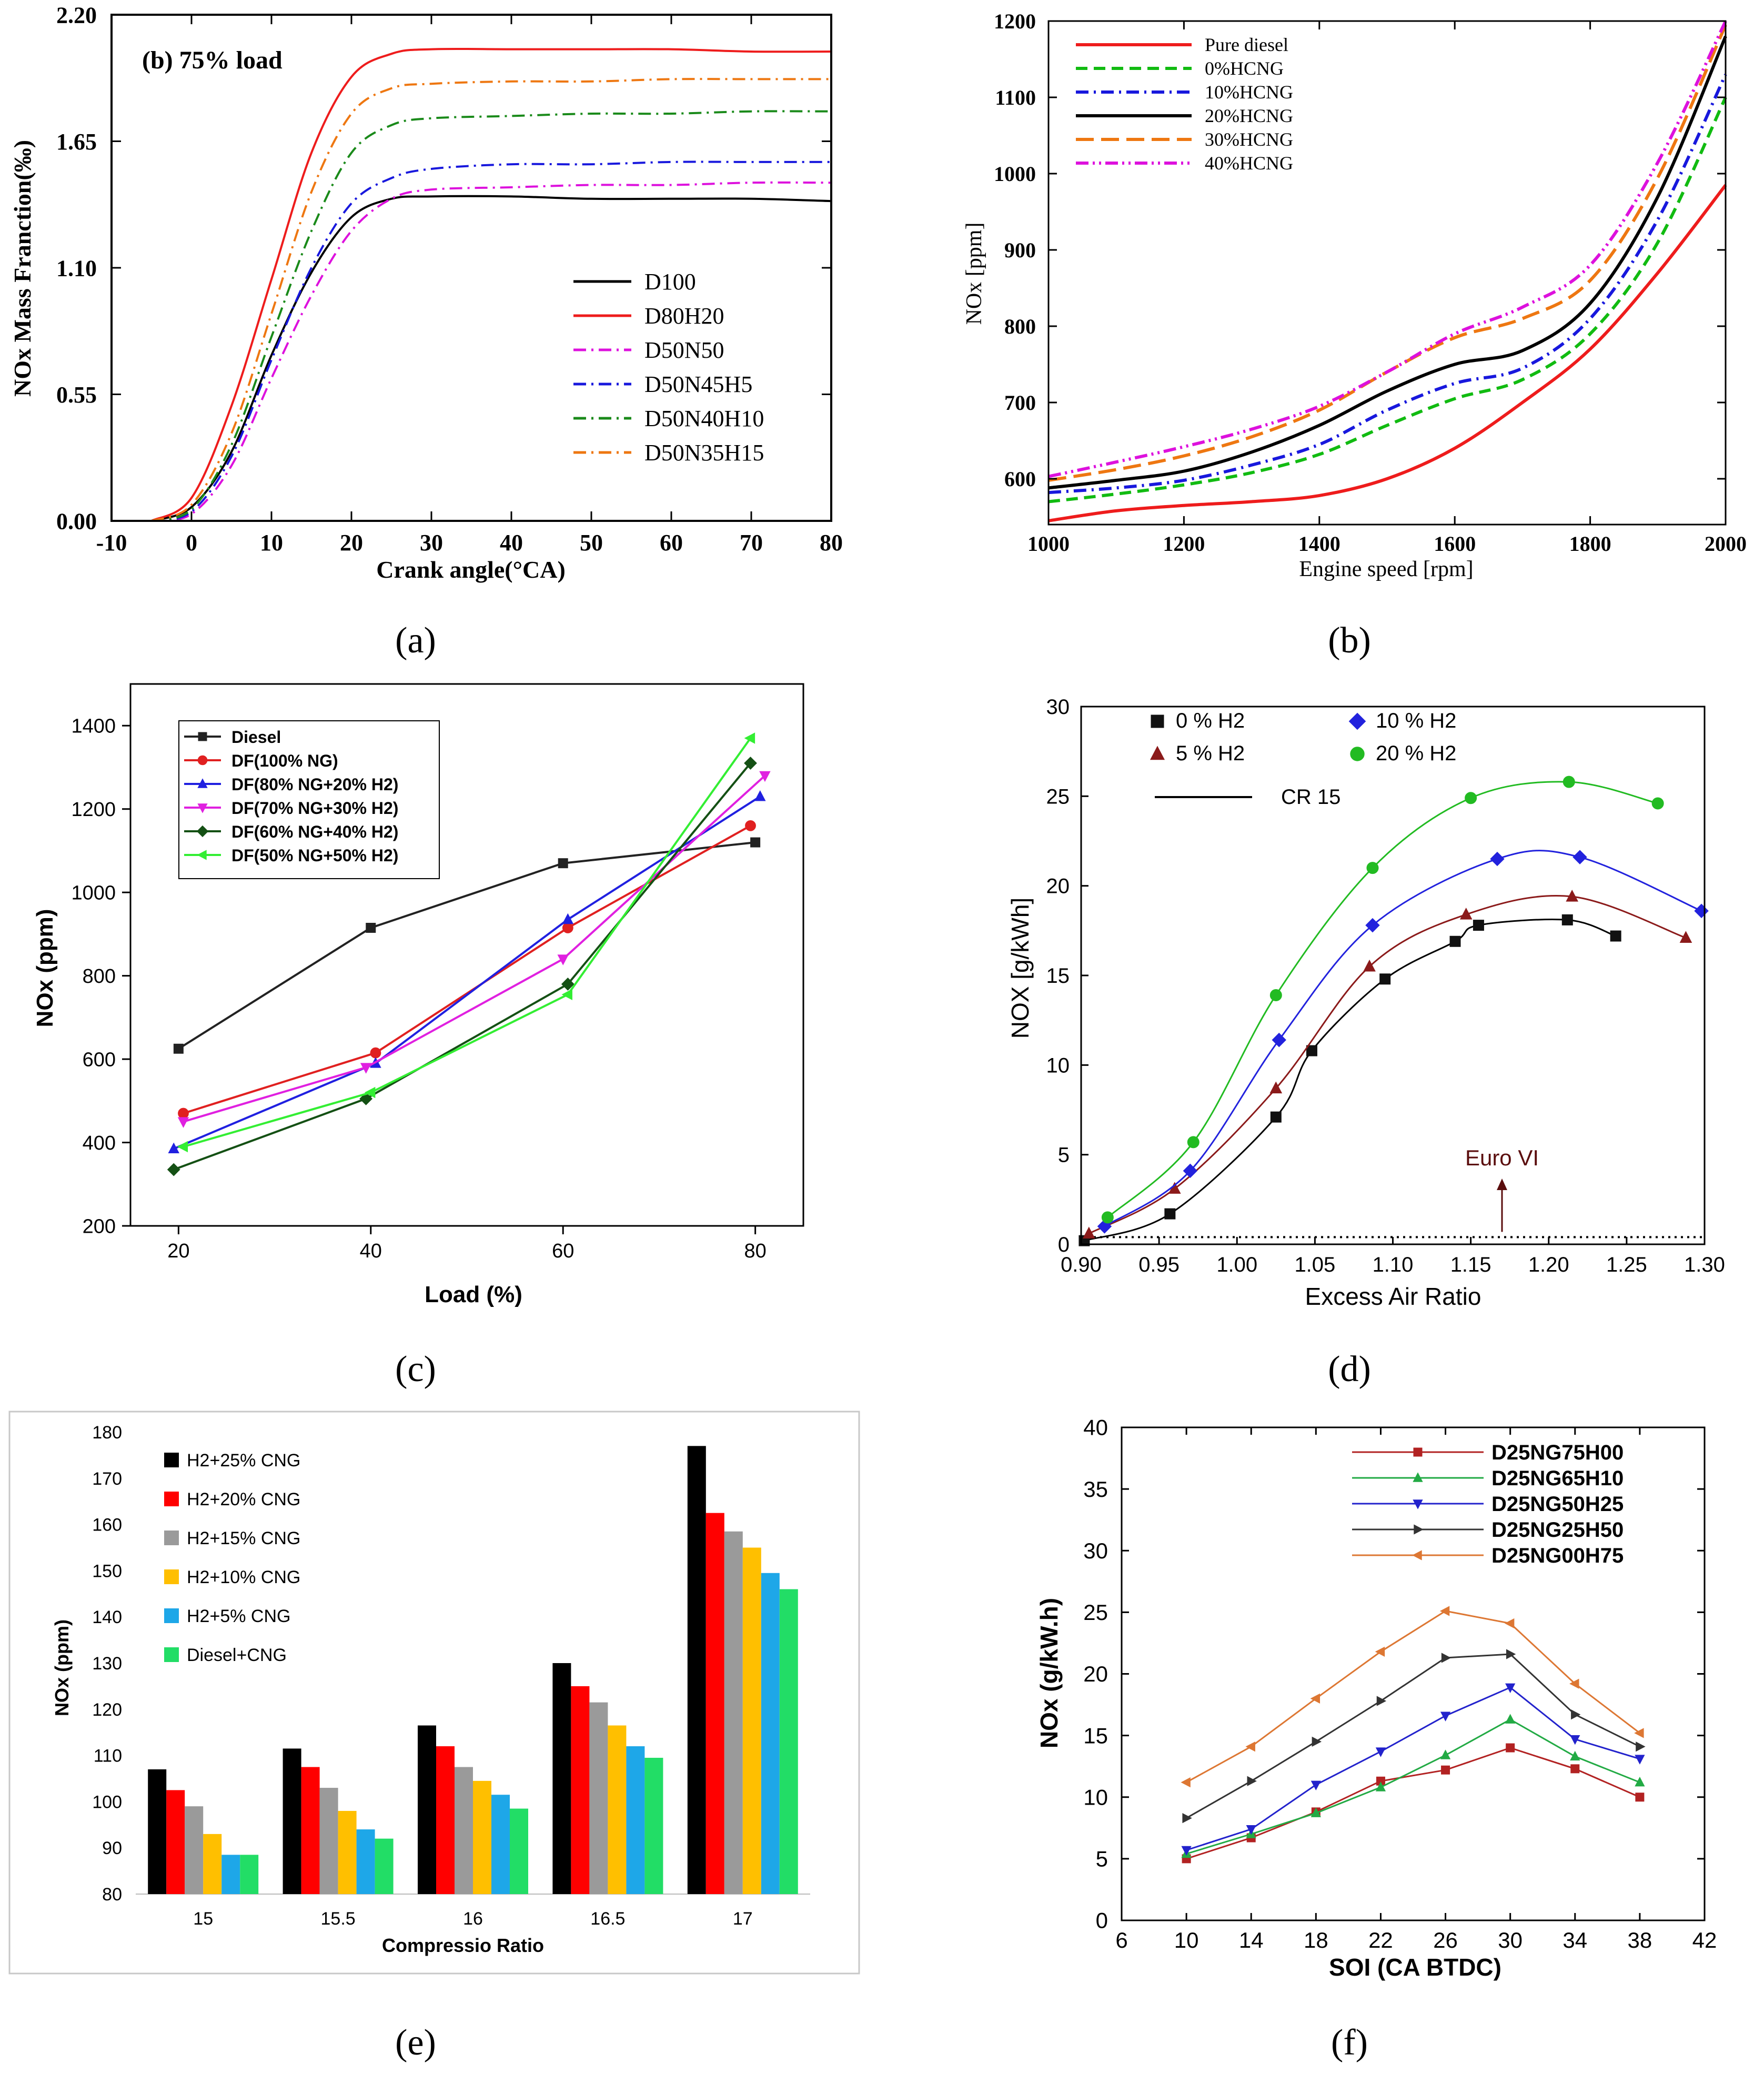 This screenshot has height=2074, width=1764. I want to click on y-tick-label: 180, so click(107, 1433).